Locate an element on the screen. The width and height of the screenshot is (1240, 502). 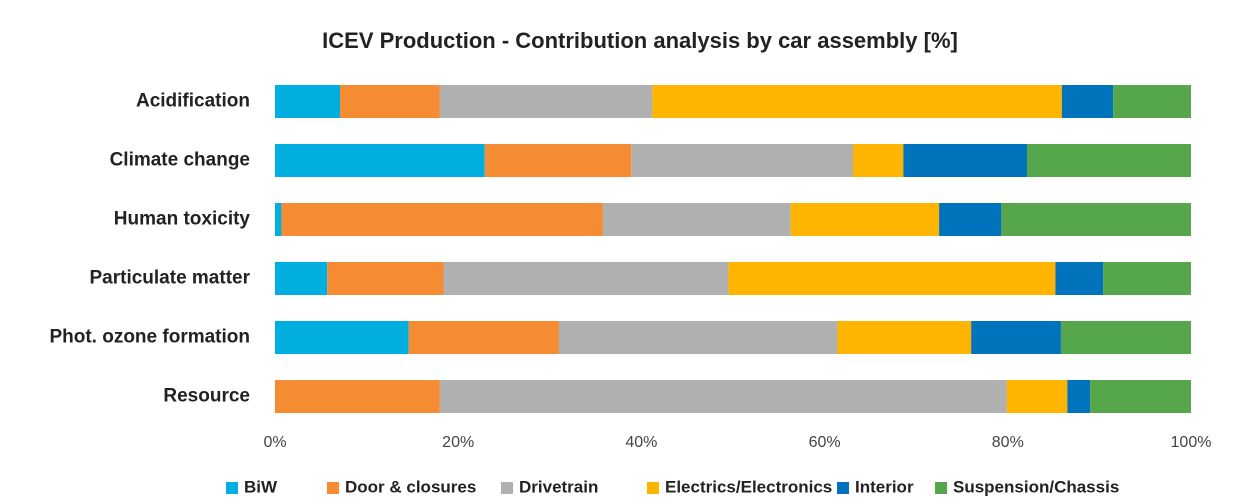
legend-label: Electrics/Electronics is located at coordinates (748, 486).